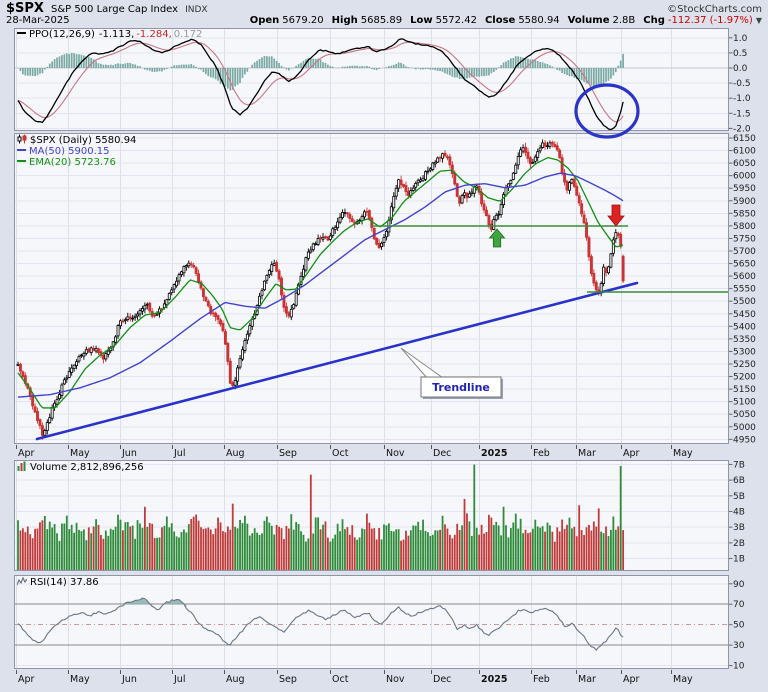  I want to click on ppo-signal-value: -1.284,, so click(154, 34).